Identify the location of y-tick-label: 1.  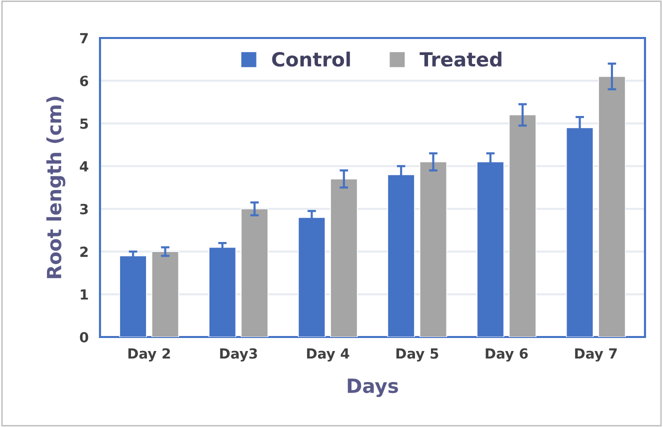
(84, 294).